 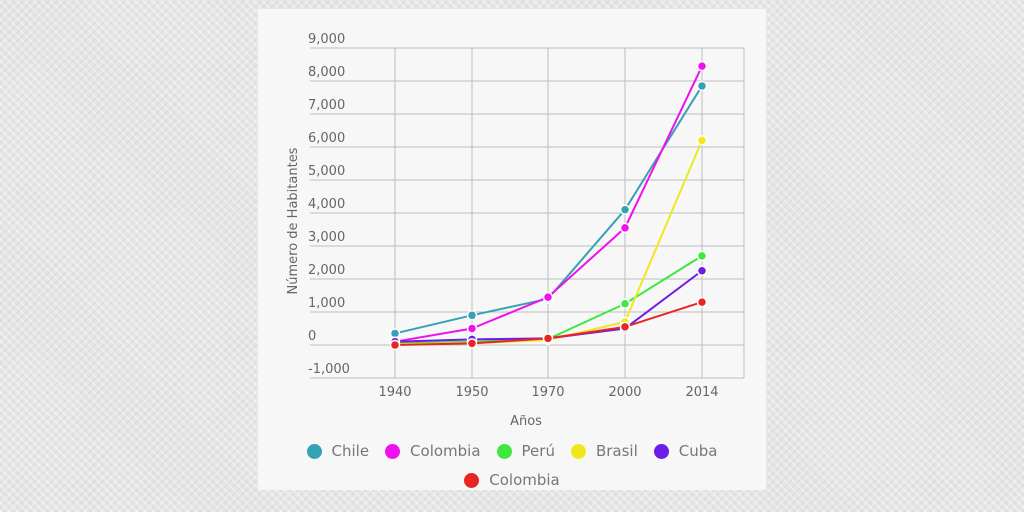 What do you see at coordinates (293, 220) in the screenshot?
I see `y-axis-title: Número de Habitantes` at bounding box center [293, 220].